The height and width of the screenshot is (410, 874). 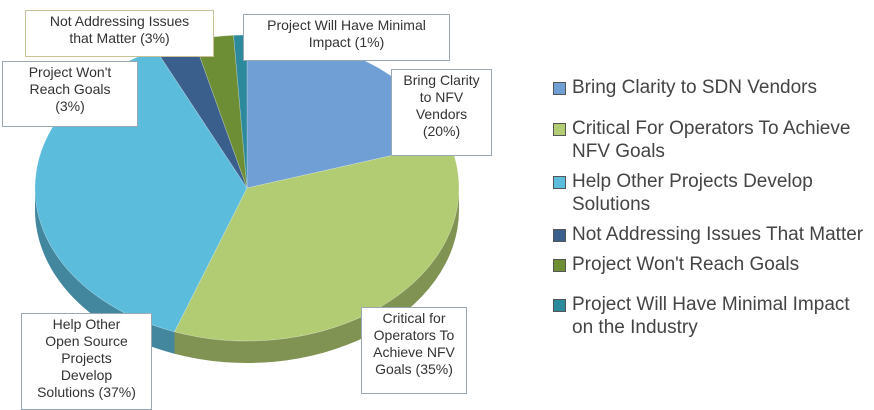 What do you see at coordinates (694, 87) in the screenshot?
I see `legend-label: Bring Clarity to SDN Vendors` at bounding box center [694, 87].